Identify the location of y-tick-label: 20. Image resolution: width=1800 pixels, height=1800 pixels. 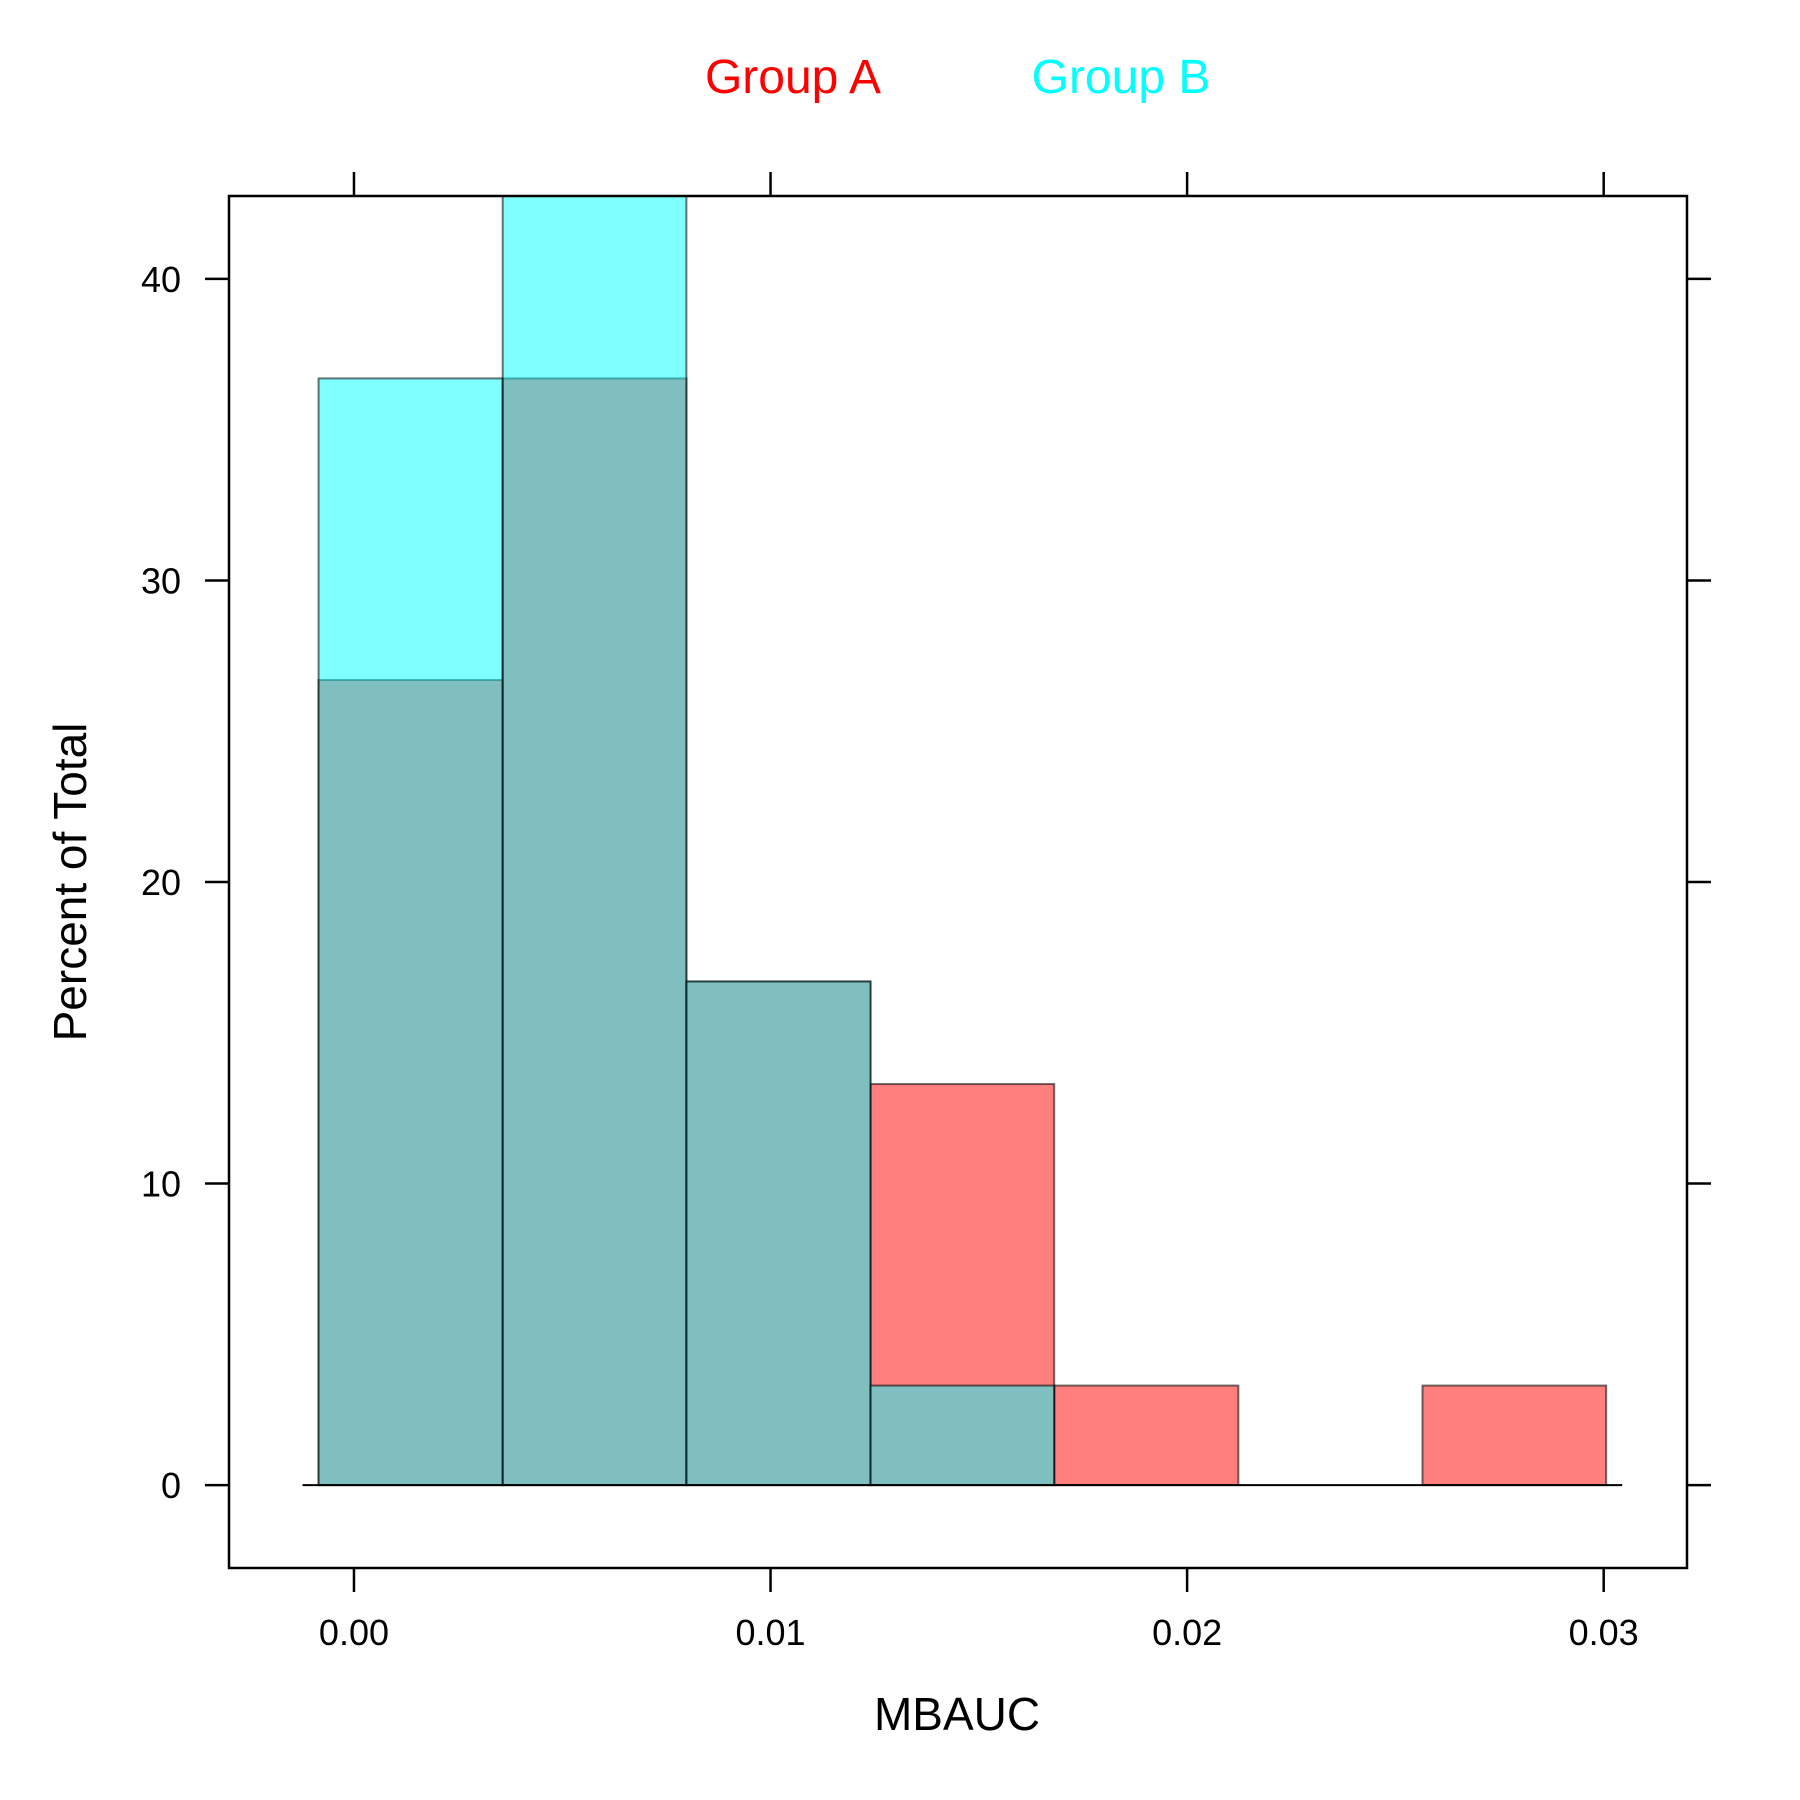
(161, 882).